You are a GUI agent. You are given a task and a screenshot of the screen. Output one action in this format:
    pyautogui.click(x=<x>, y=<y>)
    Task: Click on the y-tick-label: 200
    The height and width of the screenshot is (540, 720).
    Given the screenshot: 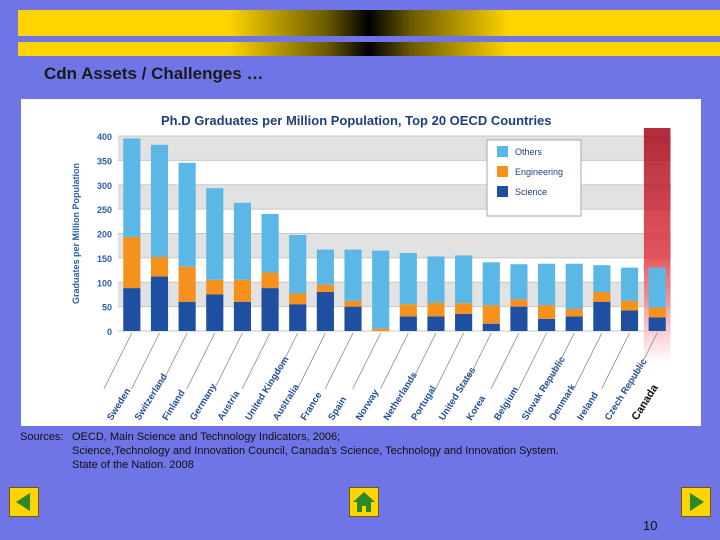 What is the action you would take?
    pyautogui.click(x=104, y=235)
    